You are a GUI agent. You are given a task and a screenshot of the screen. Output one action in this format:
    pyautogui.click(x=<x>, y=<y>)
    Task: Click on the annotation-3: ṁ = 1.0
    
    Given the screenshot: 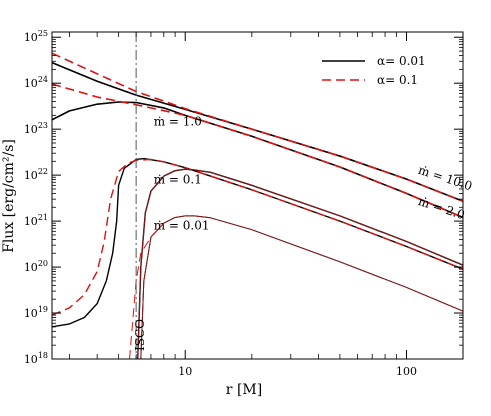 What is the action you would take?
    pyautogui.click(x=178, y=122)
    